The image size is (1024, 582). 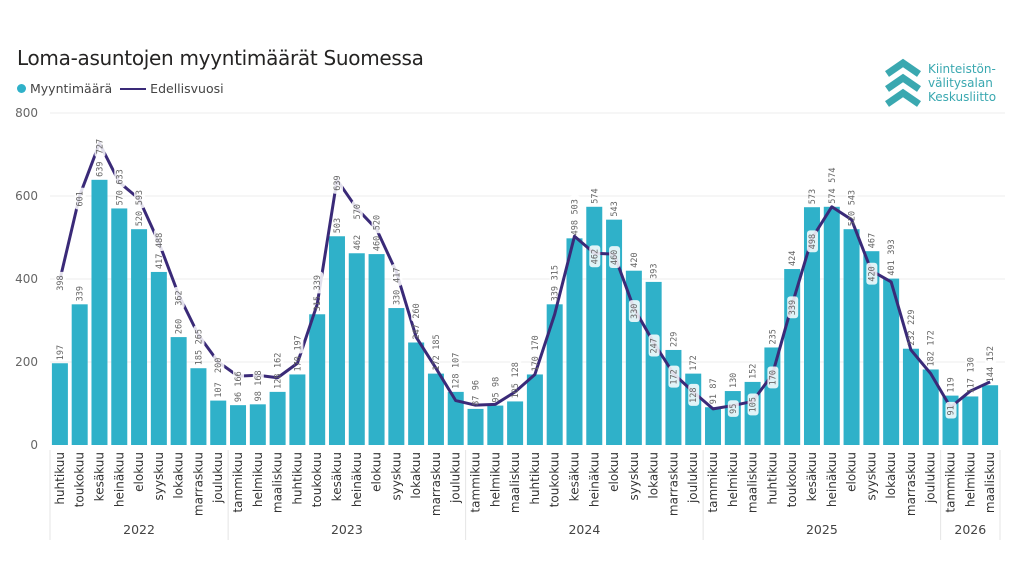 I want to click on bar-value-label: 119, so click(x=952, y=384).